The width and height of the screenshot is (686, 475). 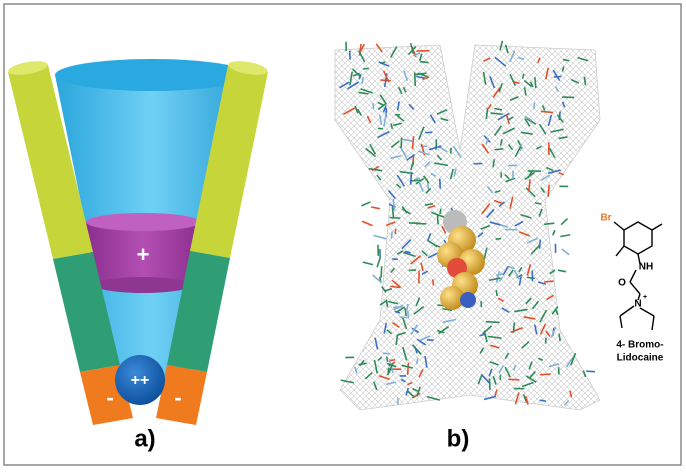 What do you see at coordinates (458, 438) in the screenshot?
I see `caption: b)` at bounding box center [458, 438].